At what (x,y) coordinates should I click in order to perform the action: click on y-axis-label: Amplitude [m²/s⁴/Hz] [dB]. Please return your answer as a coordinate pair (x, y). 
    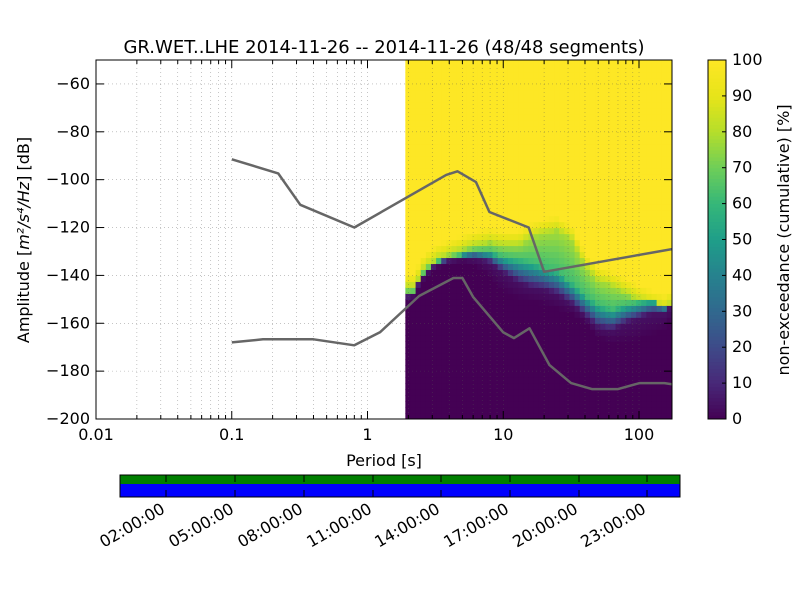
    Looking at the image, I should click on (23, 240).